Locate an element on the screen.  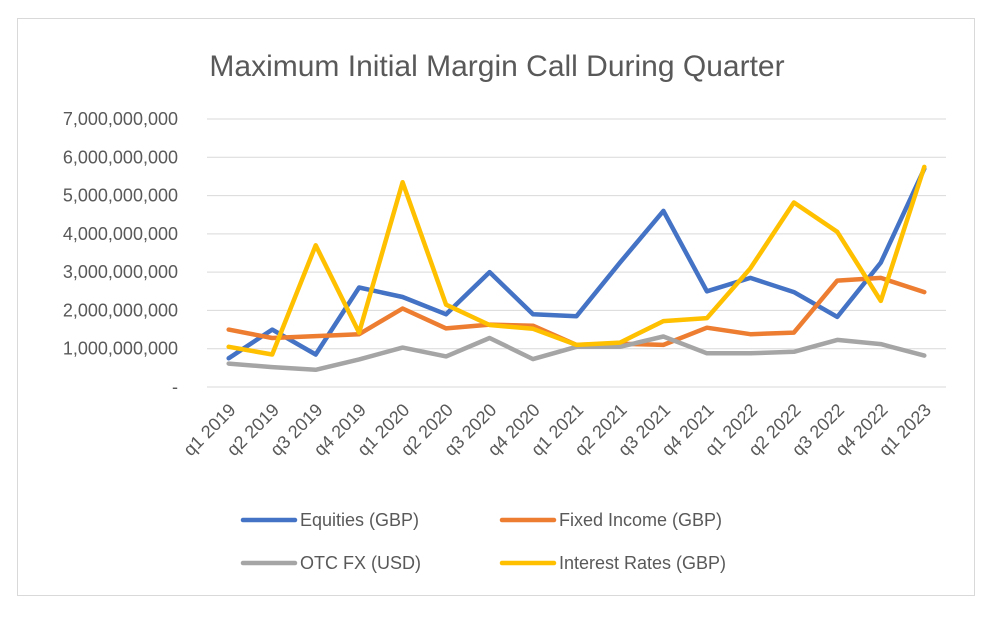
legend-label: Equities (GBP) is located at coordinates (359, 520).